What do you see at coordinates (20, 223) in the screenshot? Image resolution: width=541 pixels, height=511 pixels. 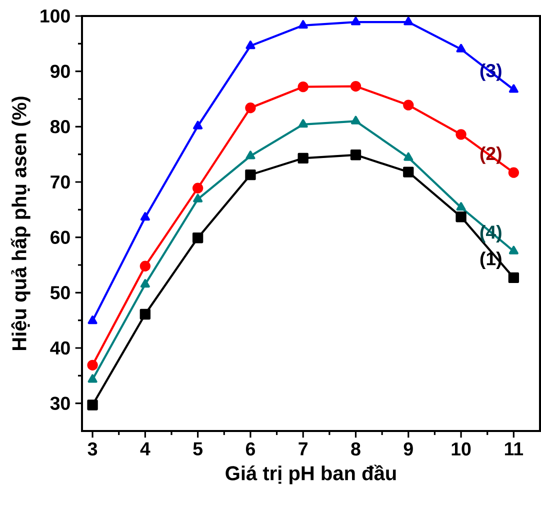 I see `y-axis-title: Hiệu quả hấp phụ asen (%)` at bounding box center [20, 223].